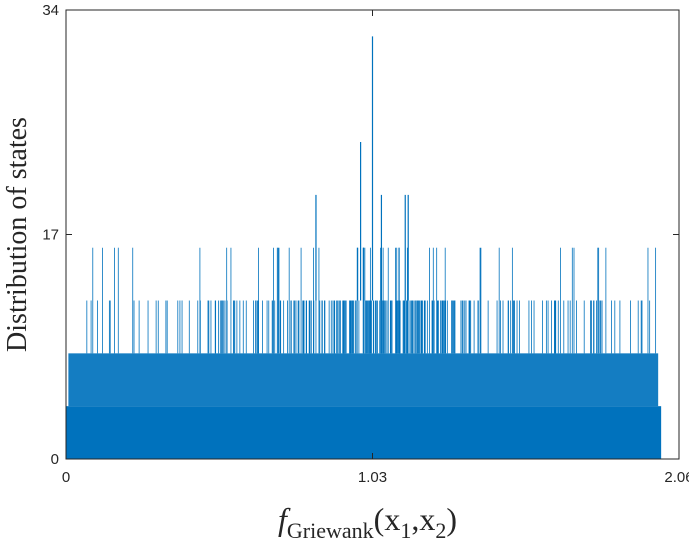 The height and width of the screenshot is (547, 689). Describe the element at coordinates (387, 519) in the screenshot. I see `x-label-open: (x` at that location.